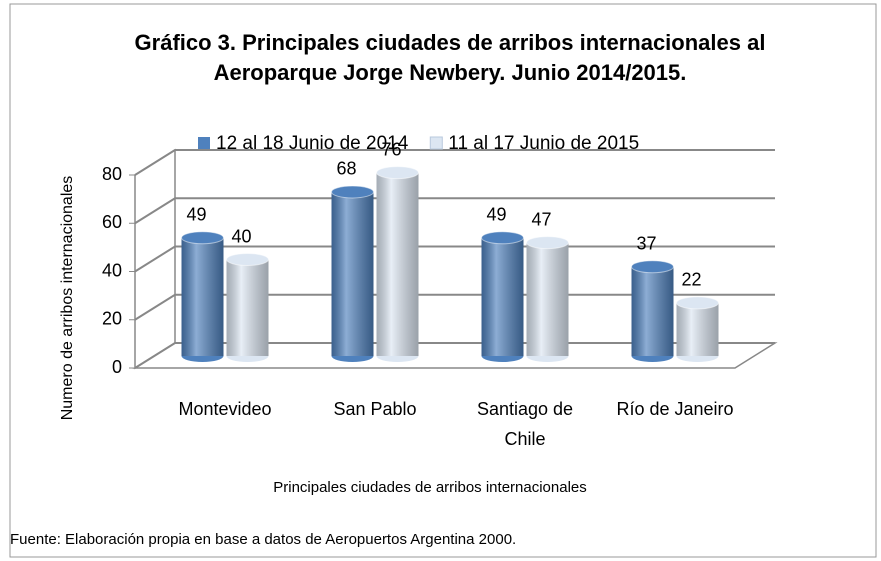 The image size is (881, 561). I want to click on y-tick-label: 0, so click(117, 367).